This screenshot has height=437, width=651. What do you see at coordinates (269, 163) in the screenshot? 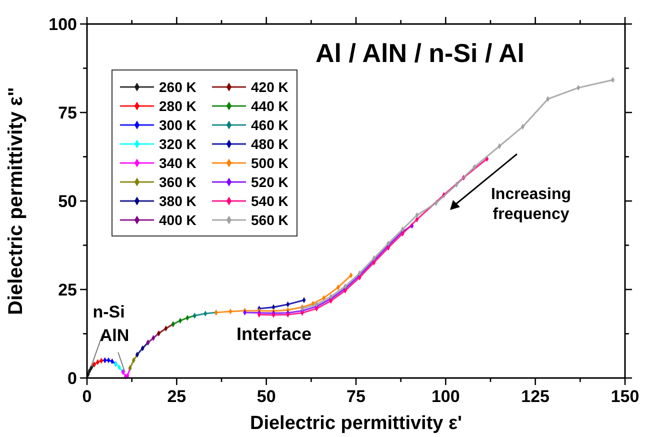
I see `legend-label: 500 K` at bounding box center [269, 163].